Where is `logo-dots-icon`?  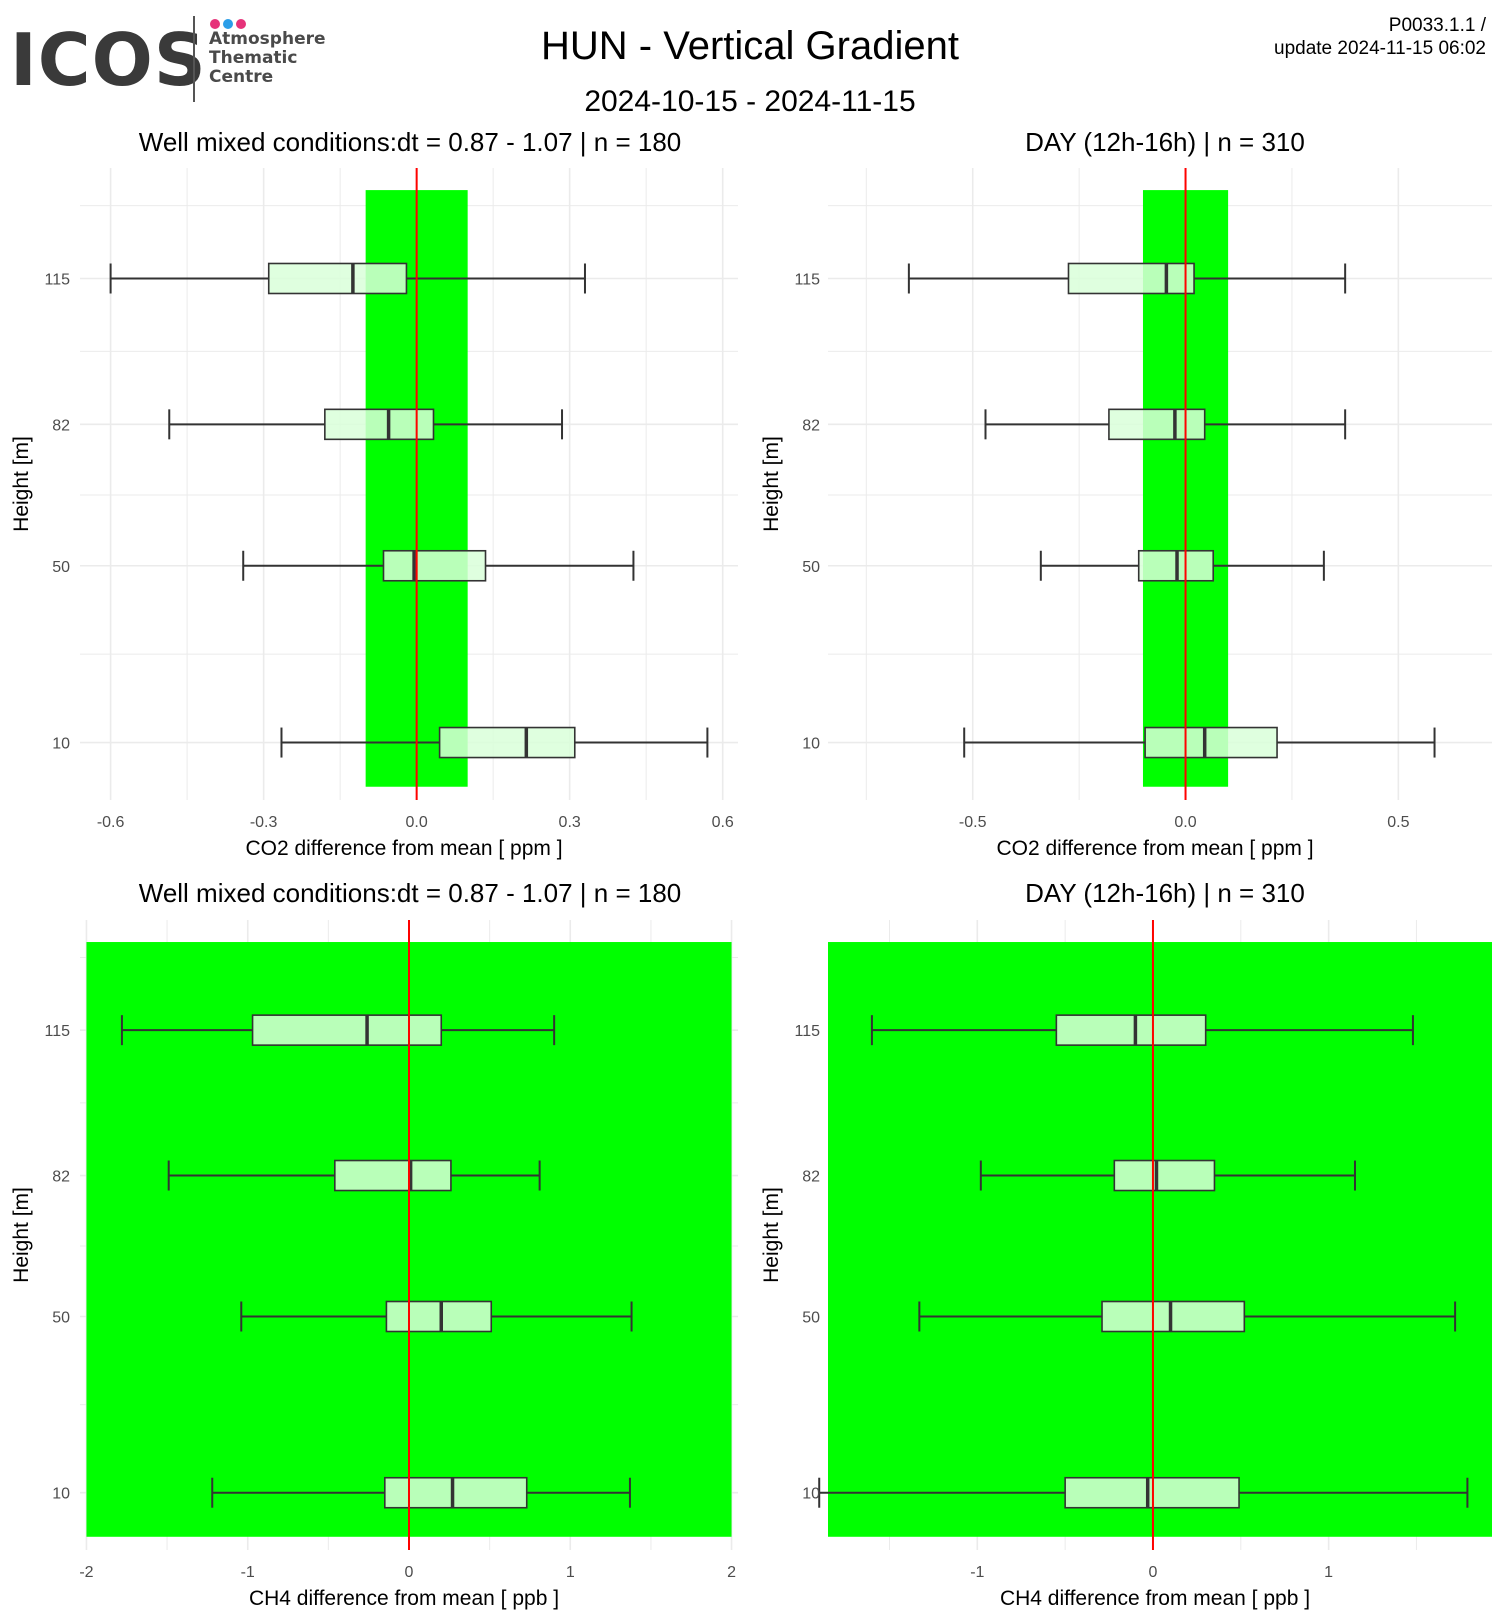 logo-dots-icon is located at coordinates (229, 25).